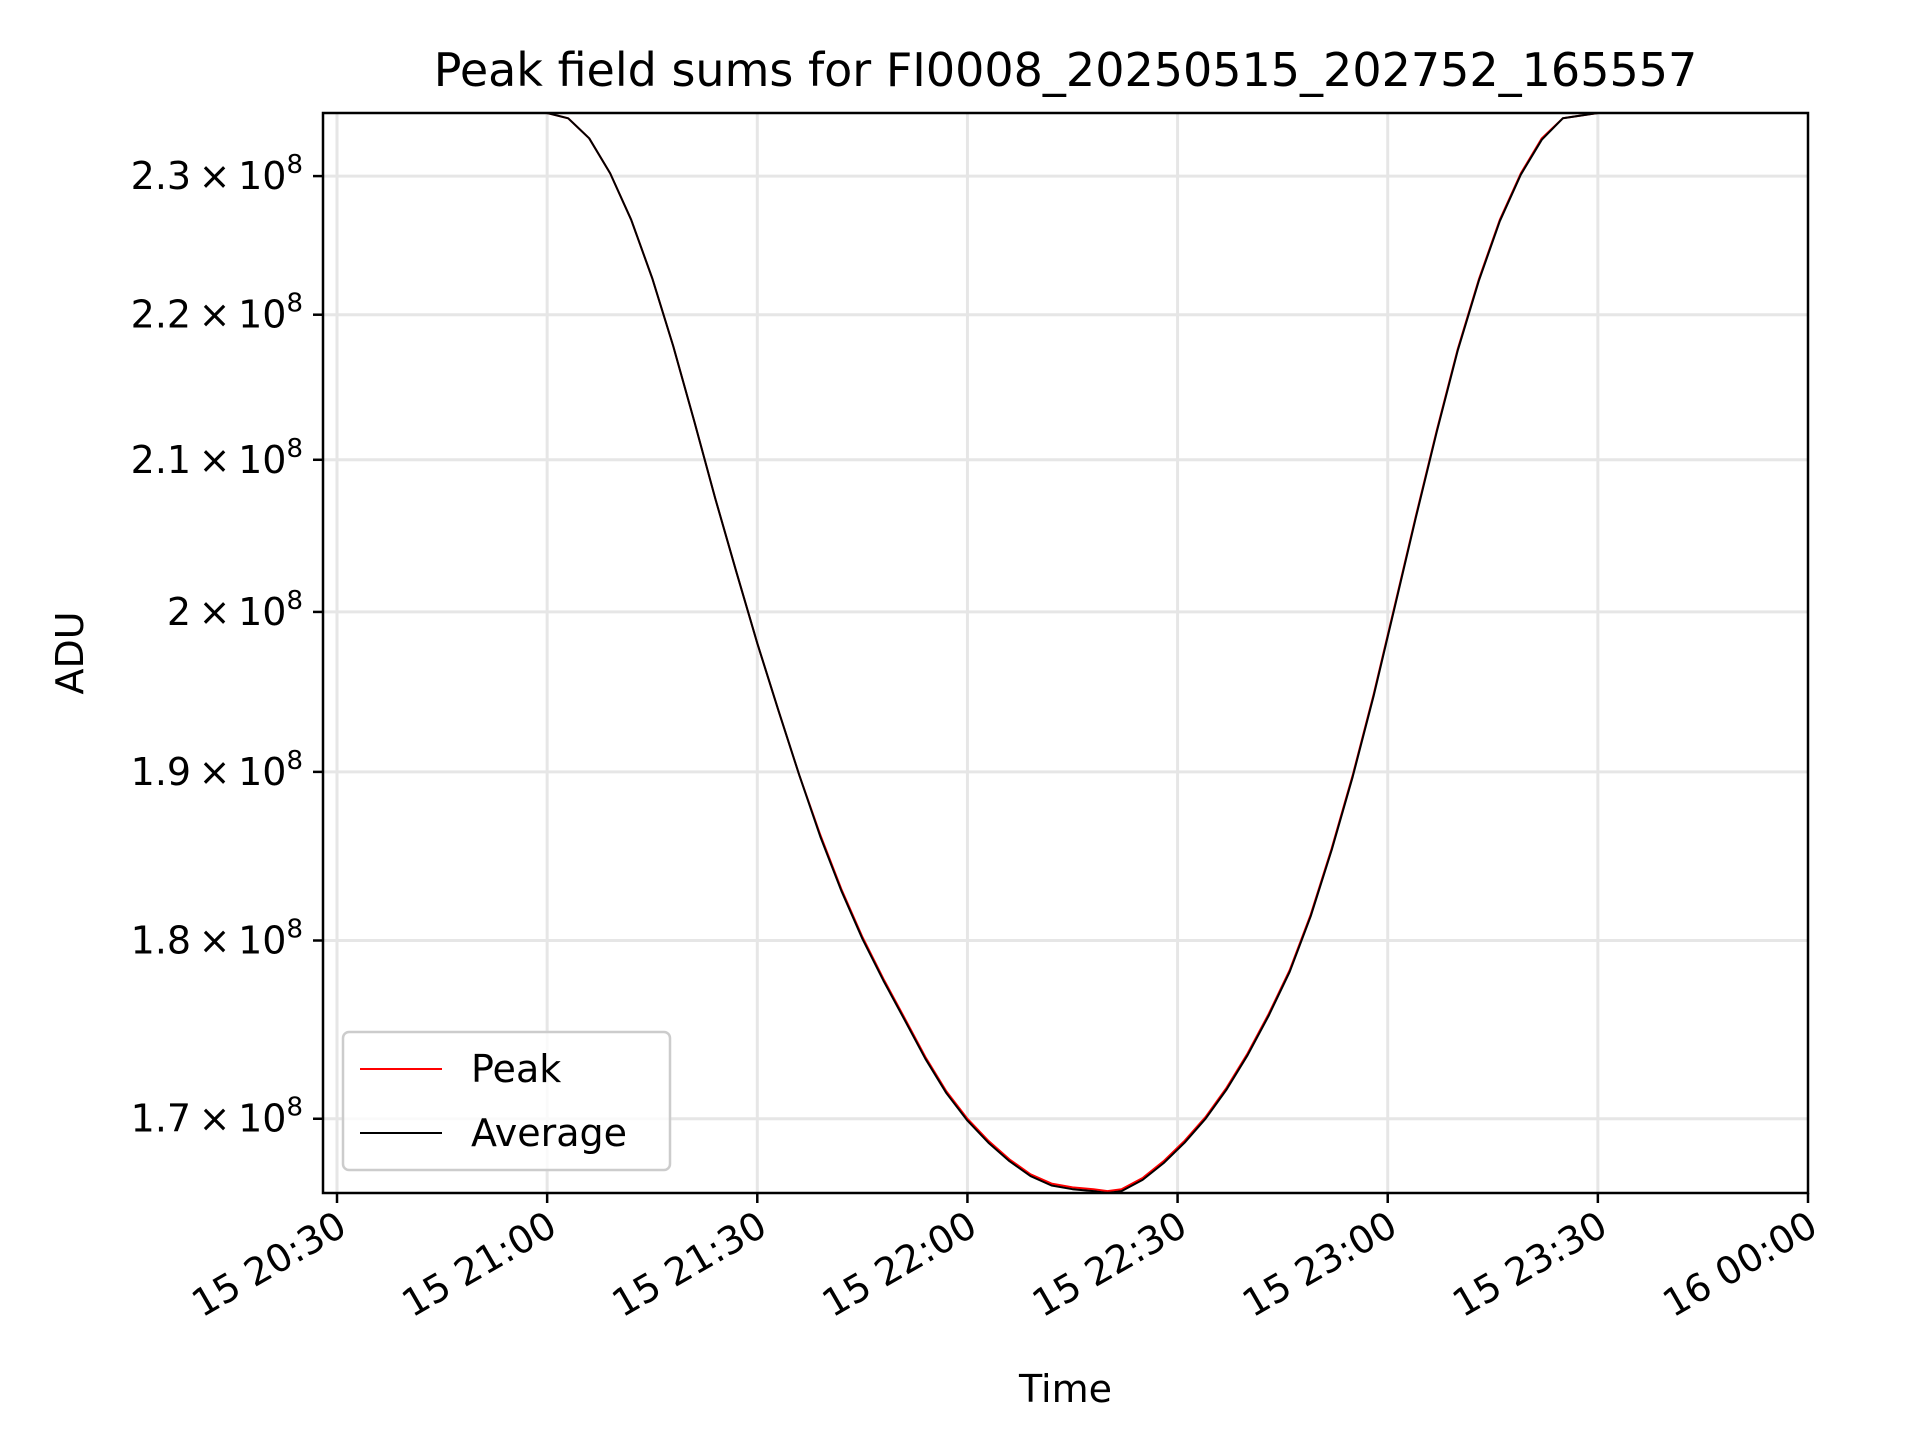 The image size is (1920, 1440). I want to click on legend-label-peak: Peak, so click(516, 1069).